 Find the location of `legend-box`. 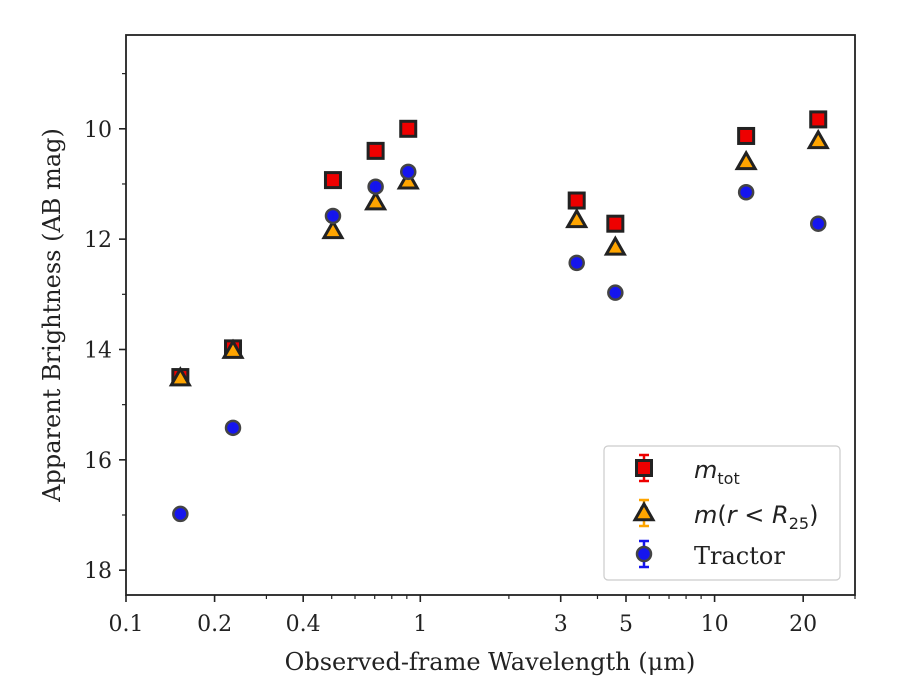

legend-box is located at coordinates (722, 513).